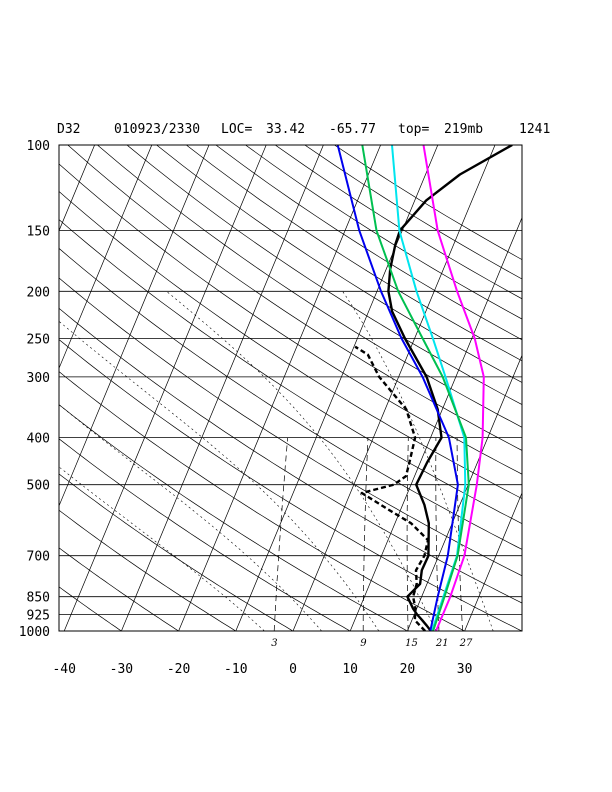  What do you see at coordinates (38, 232) in the screenshot?
I see `pressure-tick-label: 150` at bounding box center [38, 232].